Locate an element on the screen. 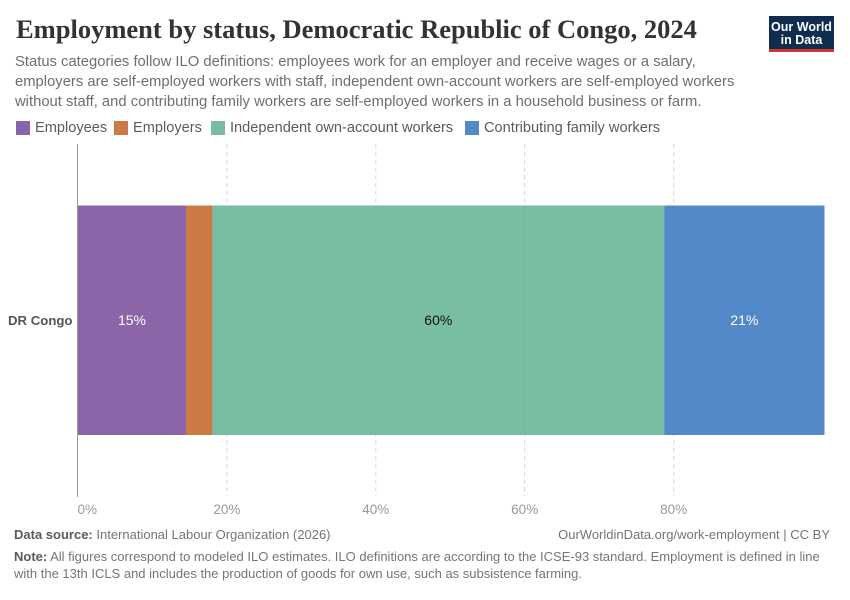 The image size is (850, 600). svg-text: 80% is located at coordinates (673, 509).